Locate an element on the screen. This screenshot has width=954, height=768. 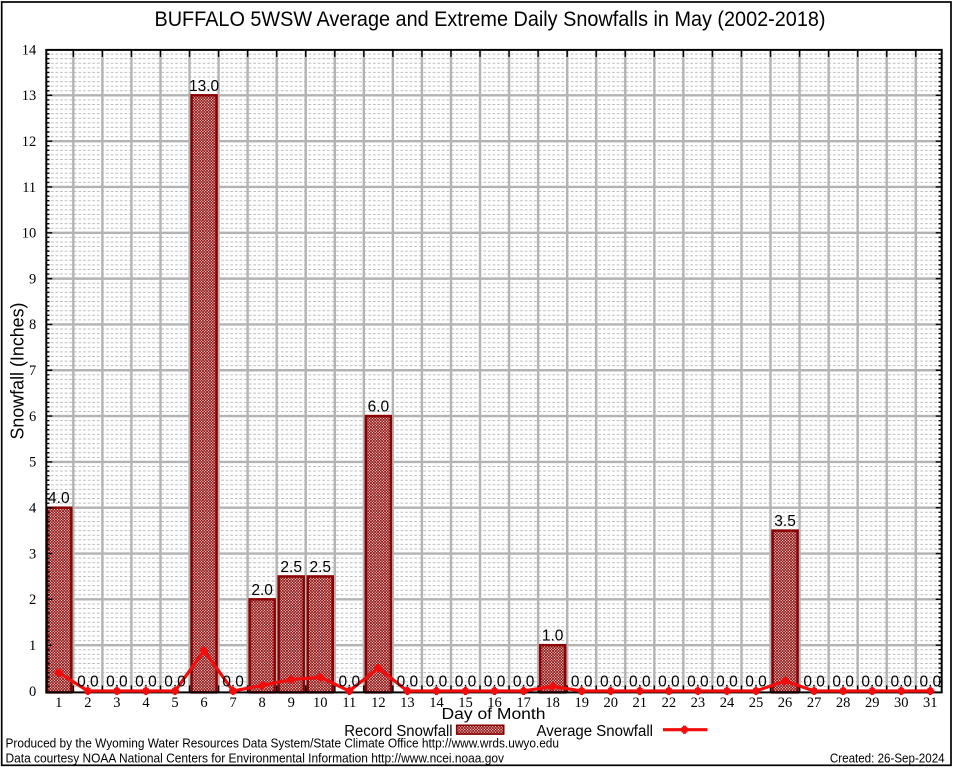
svg-text: 21 is located at coordinates (640, 703).